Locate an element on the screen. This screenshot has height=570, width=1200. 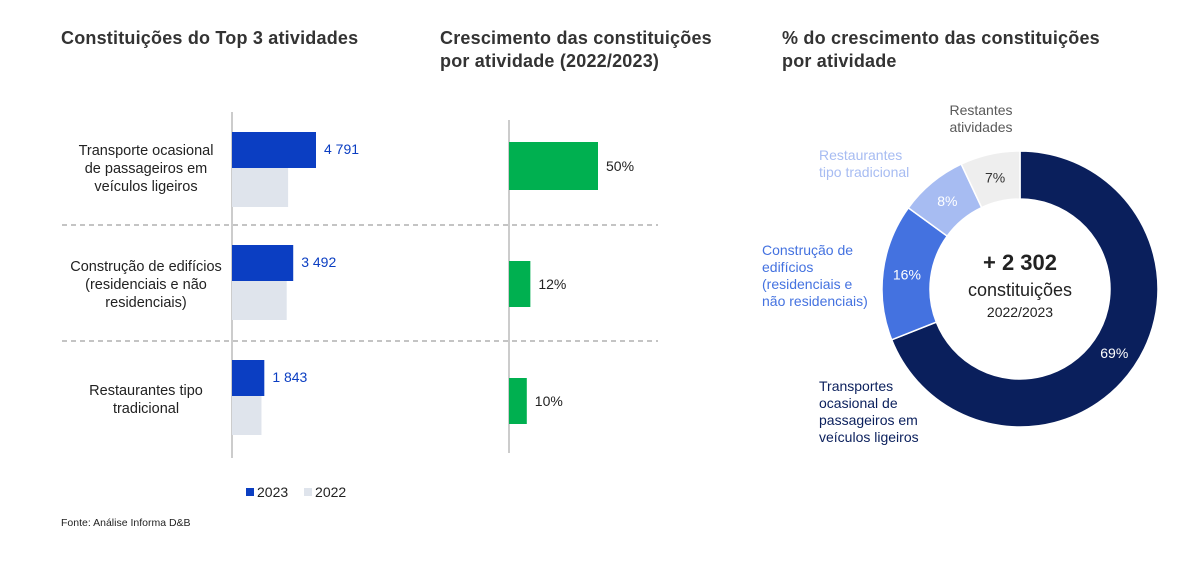
category-label-line: (residenciais e não is located at coordinates (146, 285).